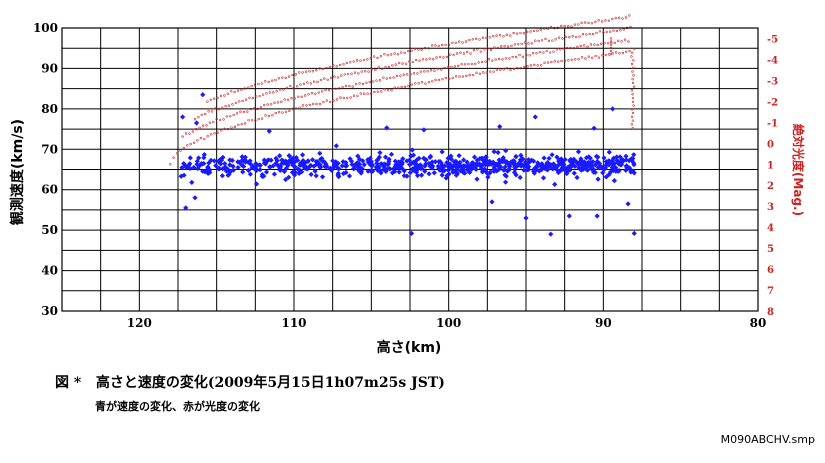  Describe the element at coordinates (758, 323) in the screenshot. I see `x-tick-label: 80` at that location.